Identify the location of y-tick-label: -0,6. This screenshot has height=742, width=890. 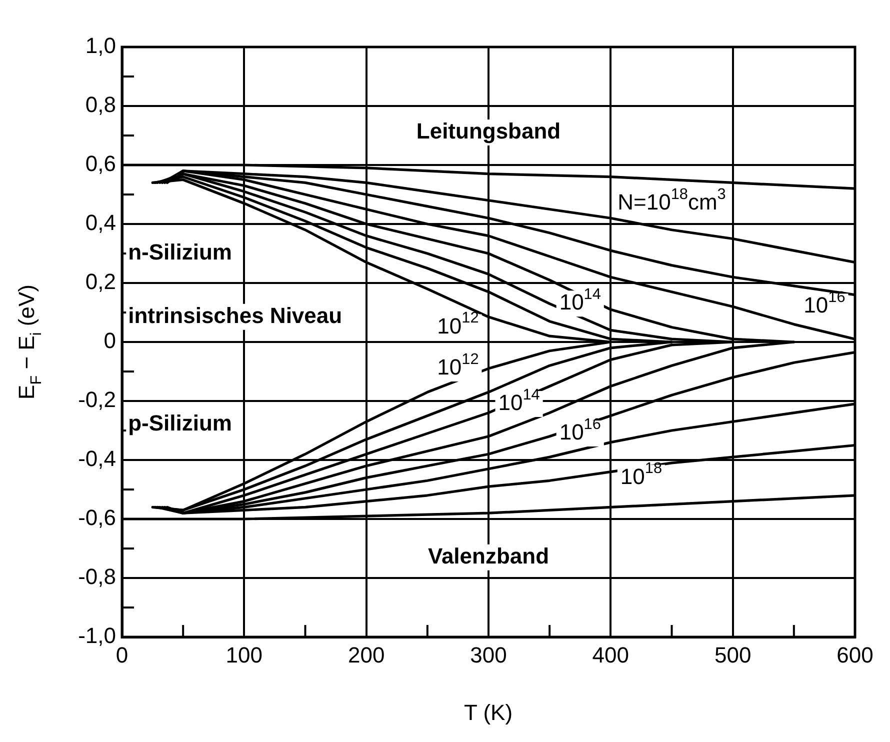
(97, 517).